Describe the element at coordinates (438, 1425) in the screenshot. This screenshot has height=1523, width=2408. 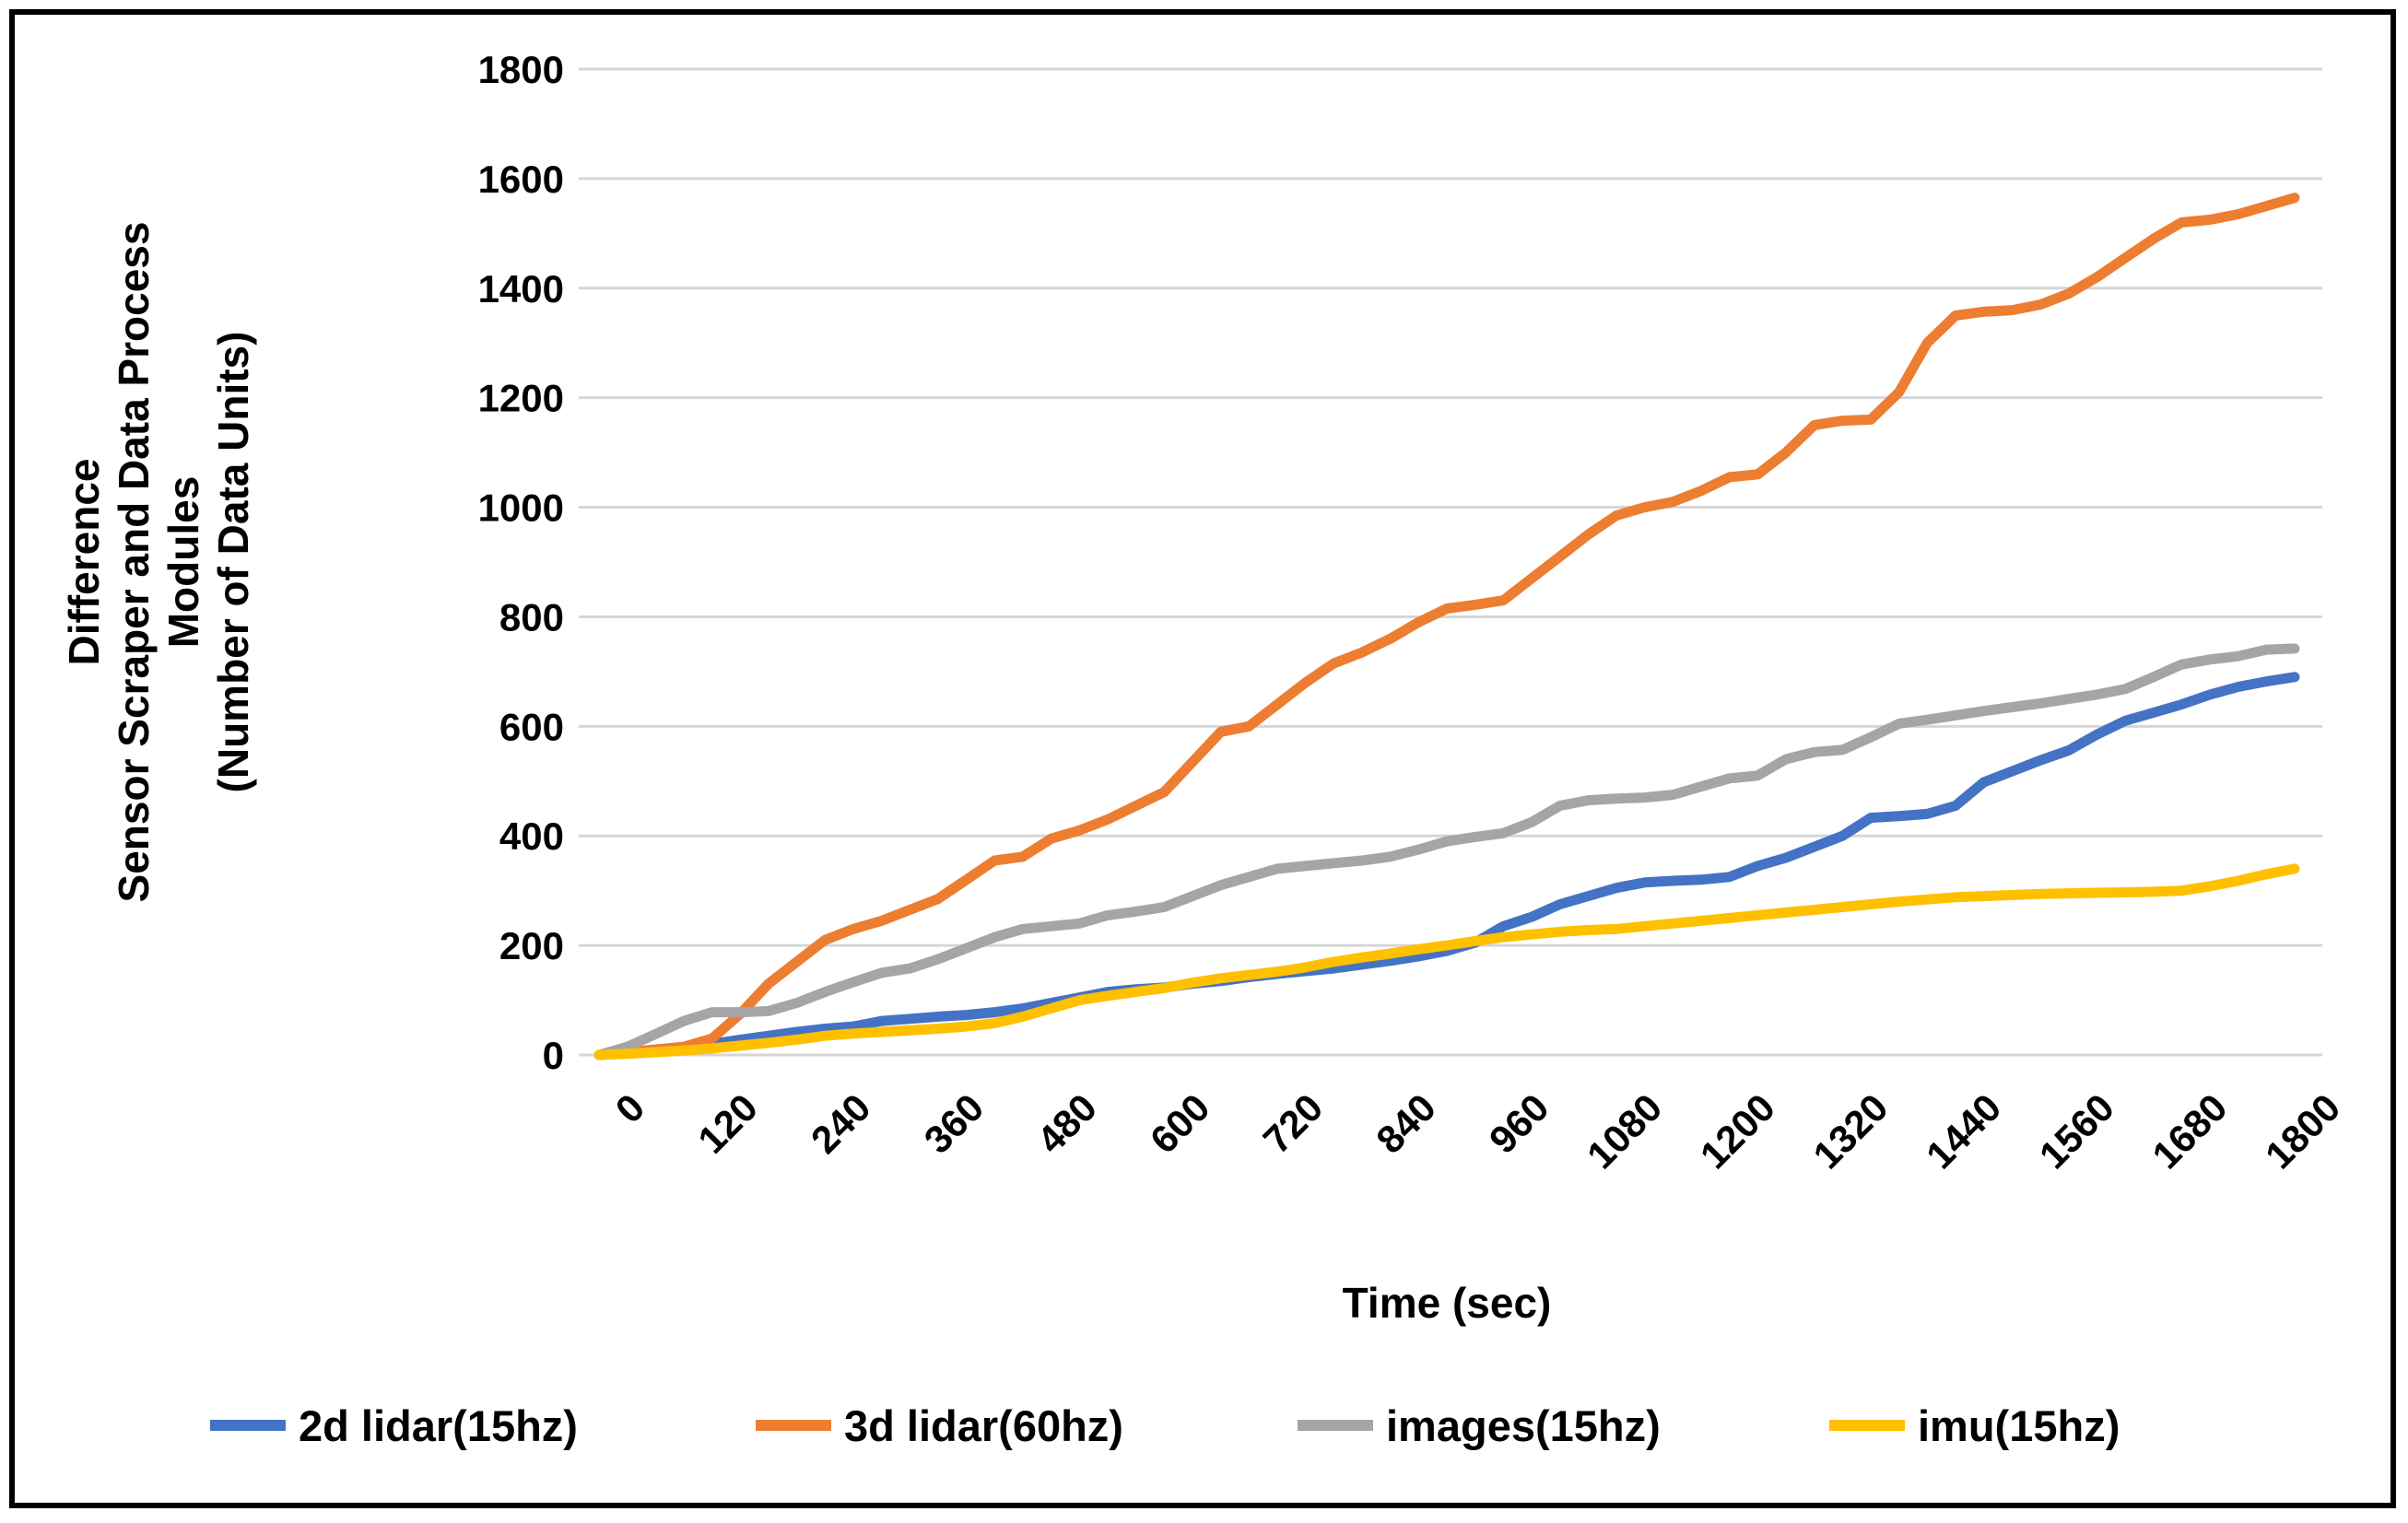
I see `legend-label: 2d lidar(15hz)` at that location.